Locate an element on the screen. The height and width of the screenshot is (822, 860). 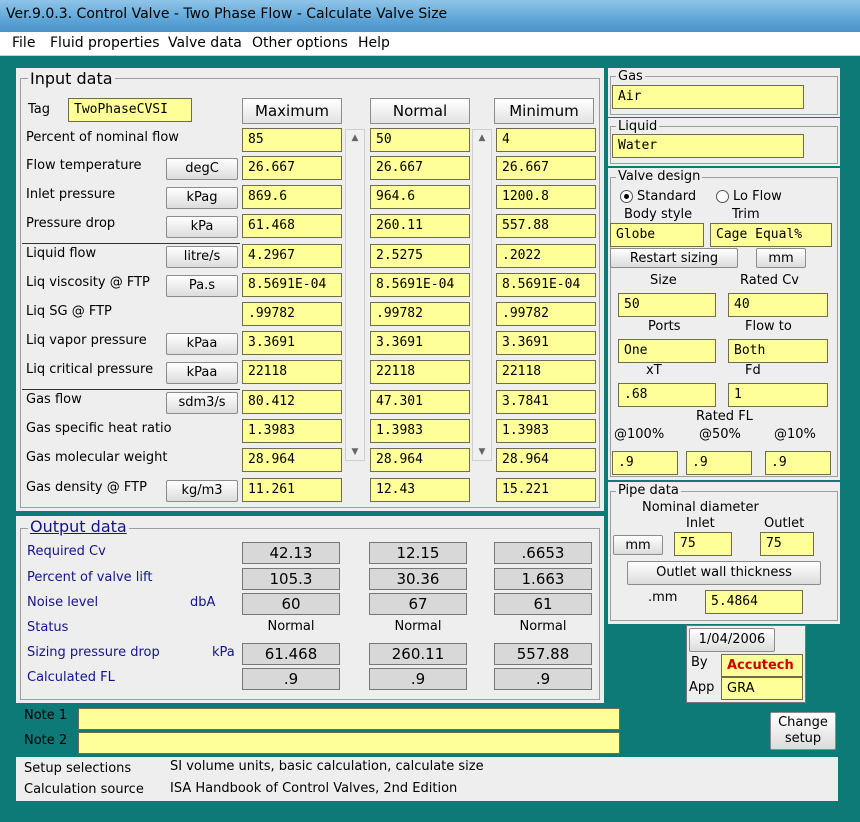
nominal-diameter-label: Nominal diameter is located at coordinates (700, 507).